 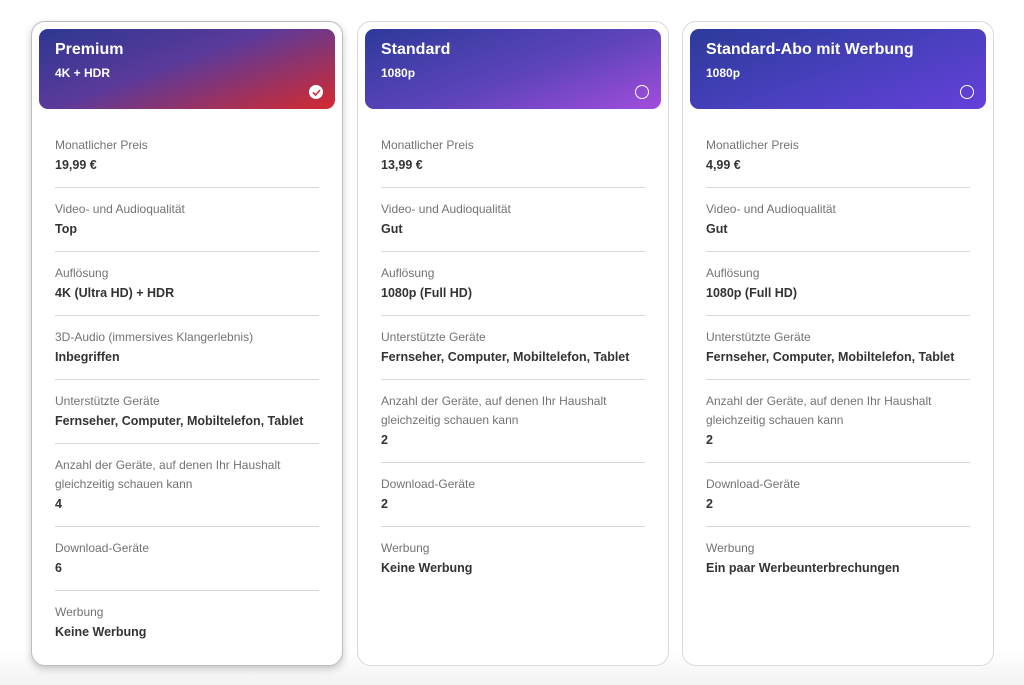 What do you see at coordinates (838, 156) in the screenshot?
I see `feature-row: Monatlicher Preis 4,99 €` at bounding box center [838, 156].